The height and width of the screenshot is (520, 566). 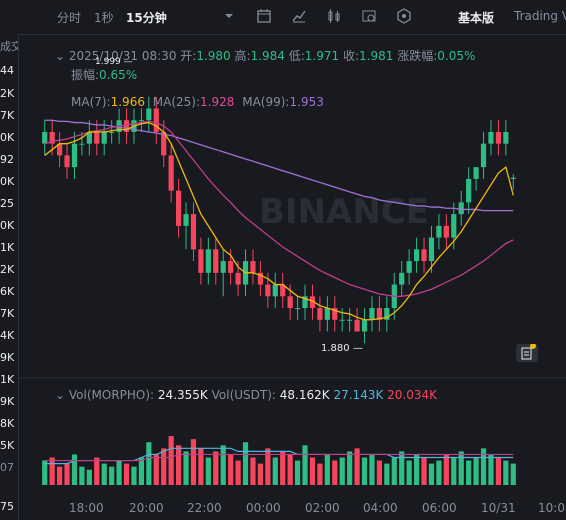 What do you see at coordinates (369, 16) in the screenshot?
I see `settings-icon` at bounding box center [369, 16].